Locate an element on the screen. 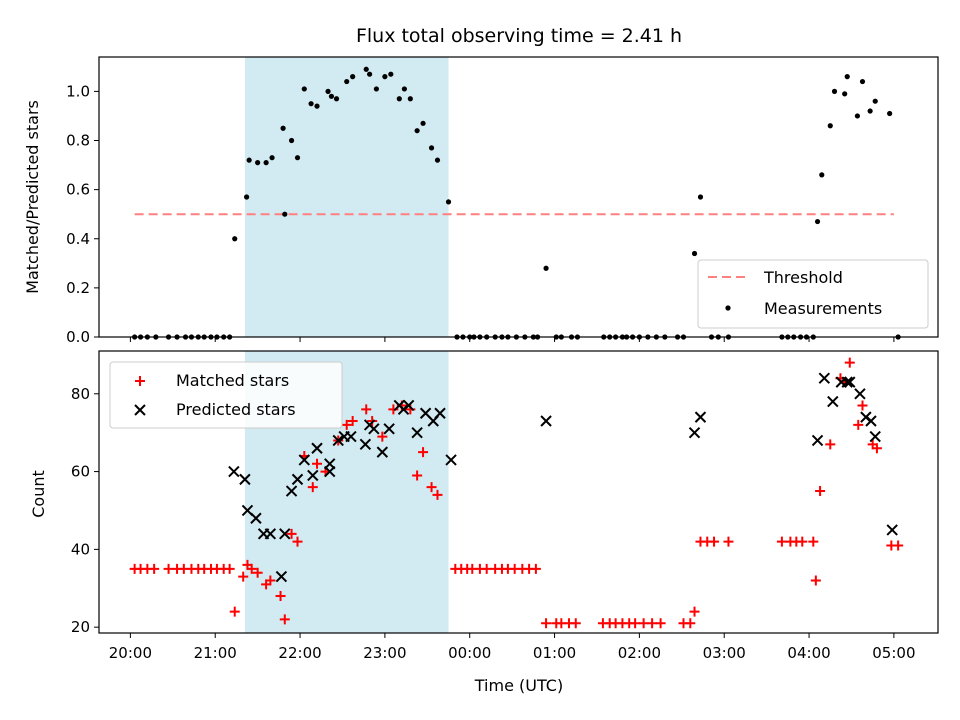 The width and height of the screenshot is (960, 720). top-ytick-label: 0.6 is located at coordinates (78, 190).